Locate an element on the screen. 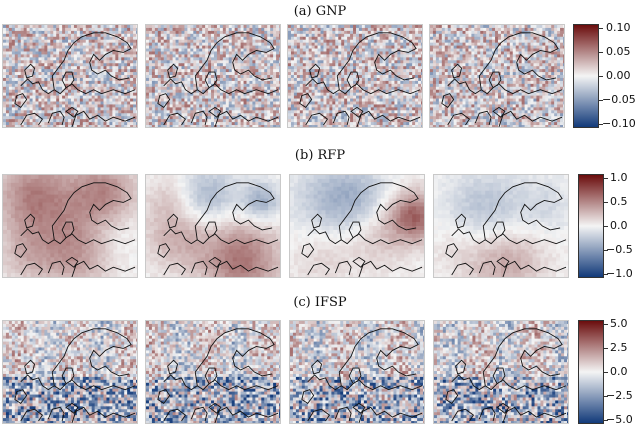  panel-title-ifsp: (c) IFSP is located at coordinates (320, 302).